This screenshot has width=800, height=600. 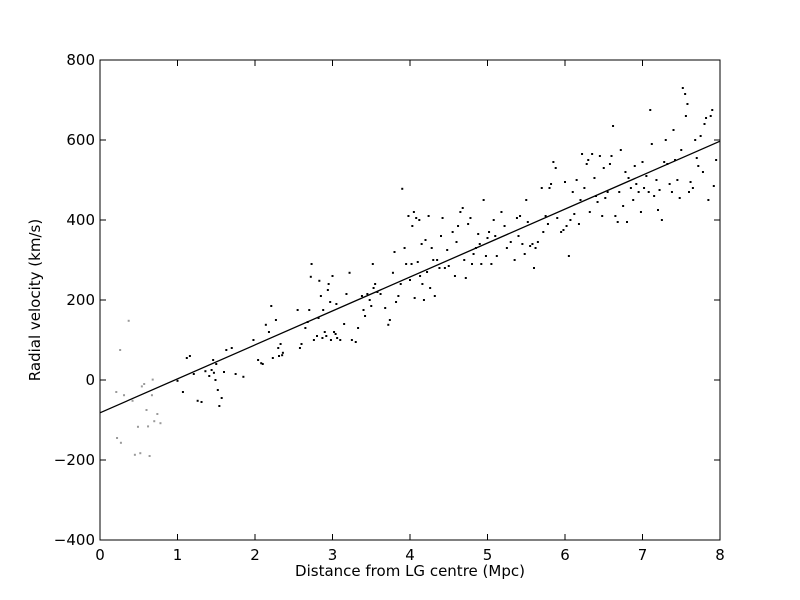 What do you see at coordinates (90, 380) in the screenshot?
I see `y-tick-label: 0` at bounding box center [90, 380].